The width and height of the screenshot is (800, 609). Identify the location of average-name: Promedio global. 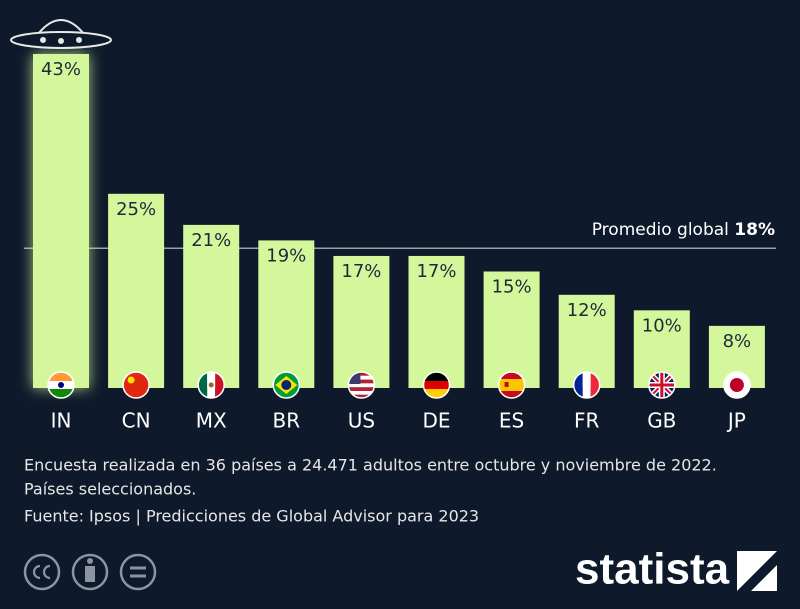
(660, 230).